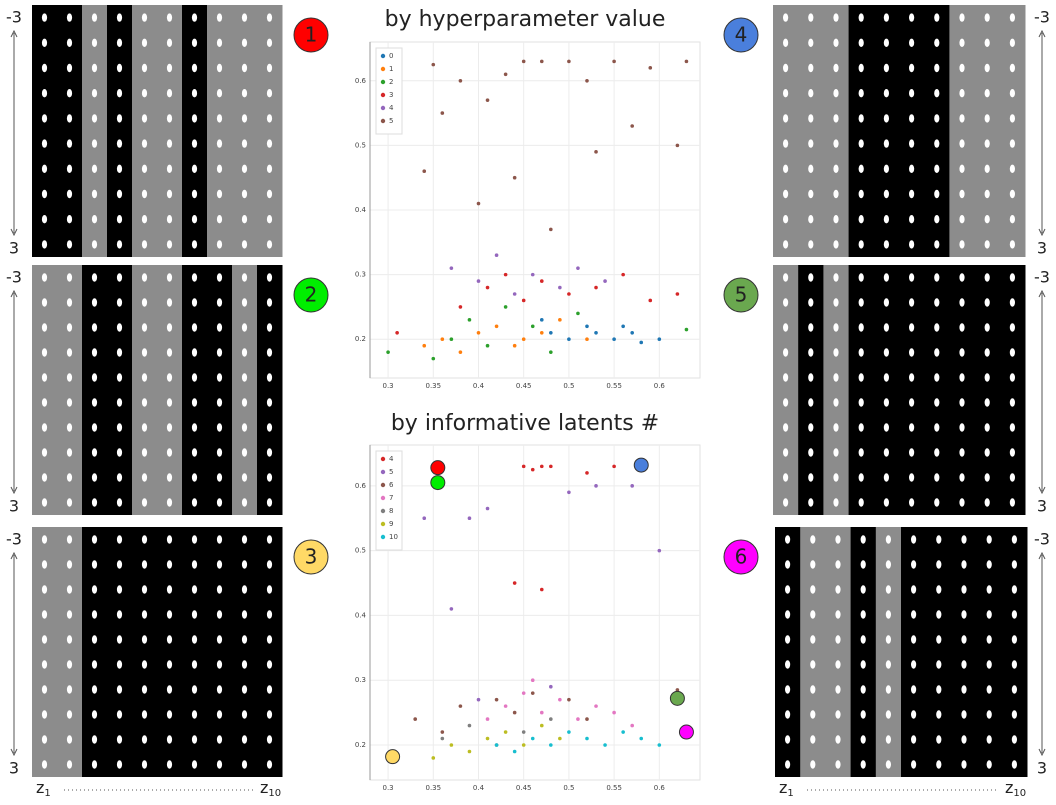  What do you see at coordinates (790, 793) in the screenshot?
I see `latent-sub: 1` at bounding box center [790, 793].